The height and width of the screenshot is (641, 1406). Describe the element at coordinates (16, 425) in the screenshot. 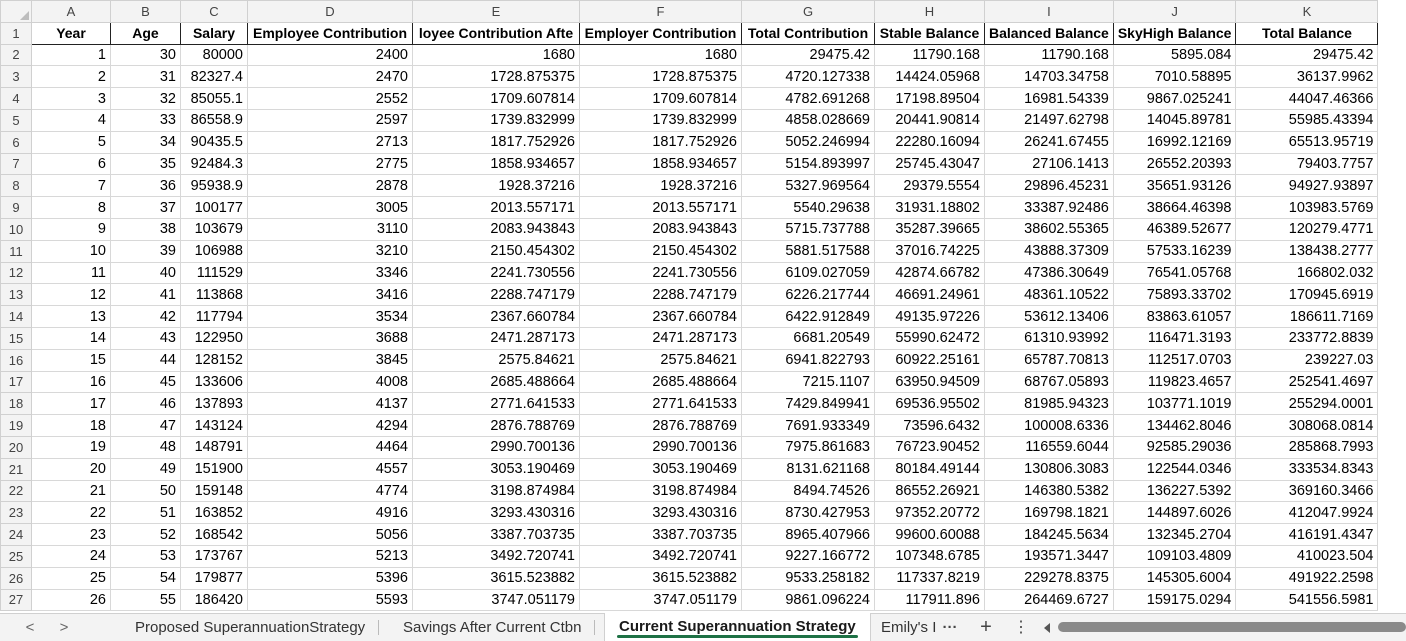

I see `row-header: 19` at that location.